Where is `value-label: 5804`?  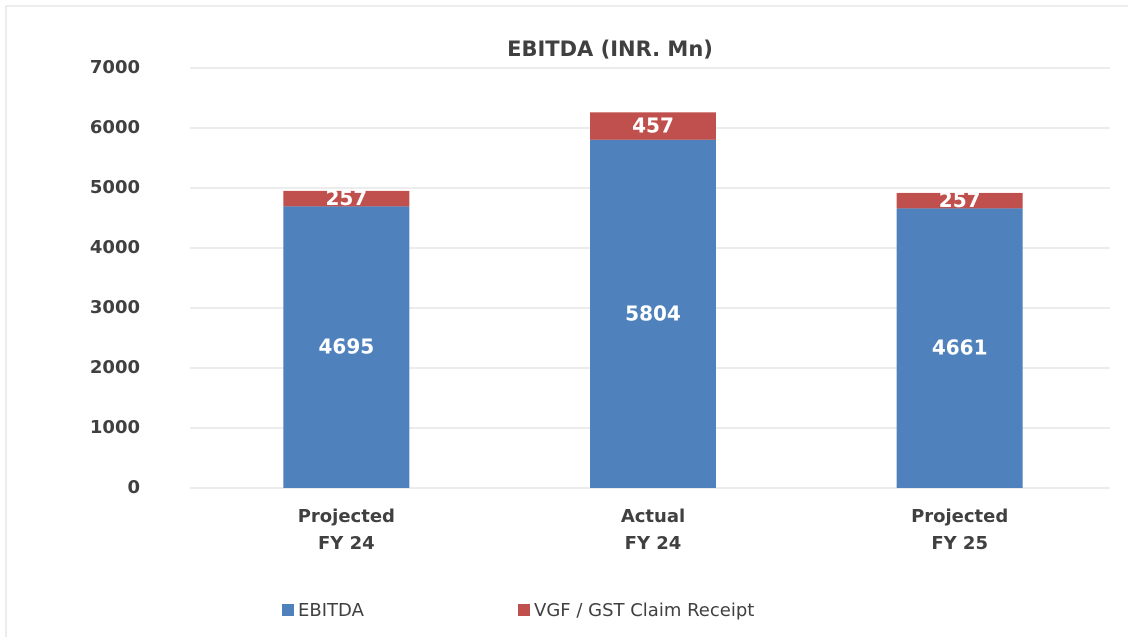 value-label: 5804 is located at coordinates (653, 313).